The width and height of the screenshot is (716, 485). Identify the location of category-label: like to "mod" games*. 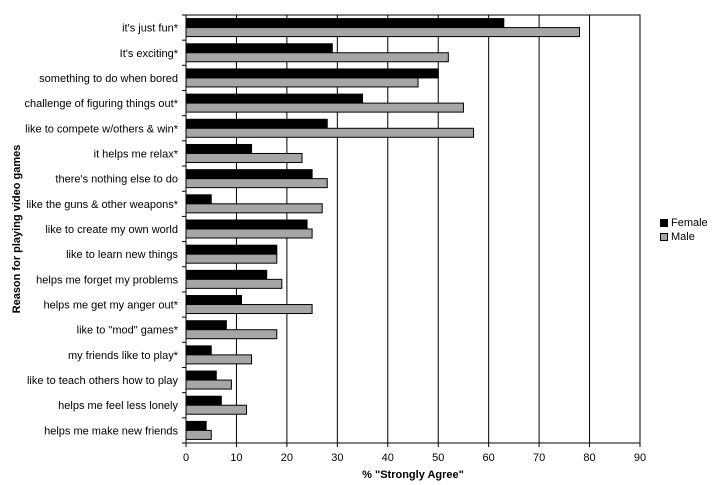
(128, 331).